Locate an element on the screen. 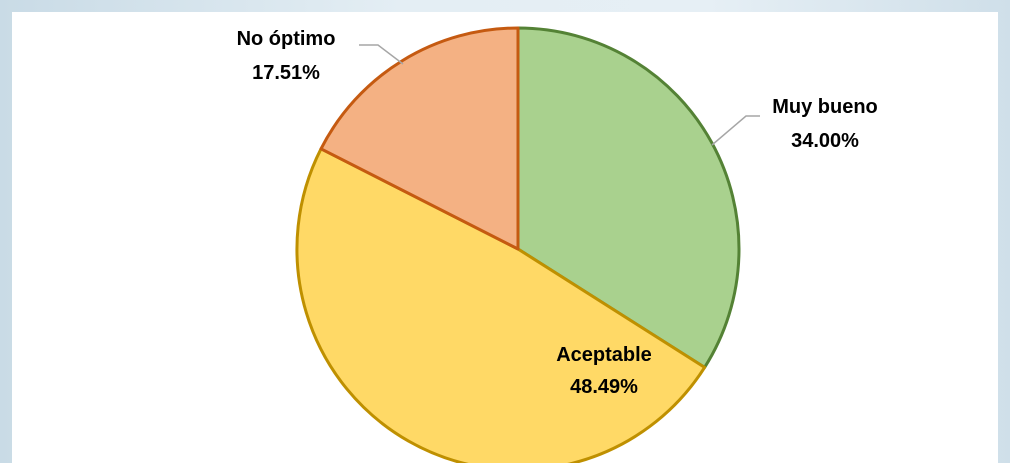  leader-line-no-optimo is located at coordinates (381, 54).